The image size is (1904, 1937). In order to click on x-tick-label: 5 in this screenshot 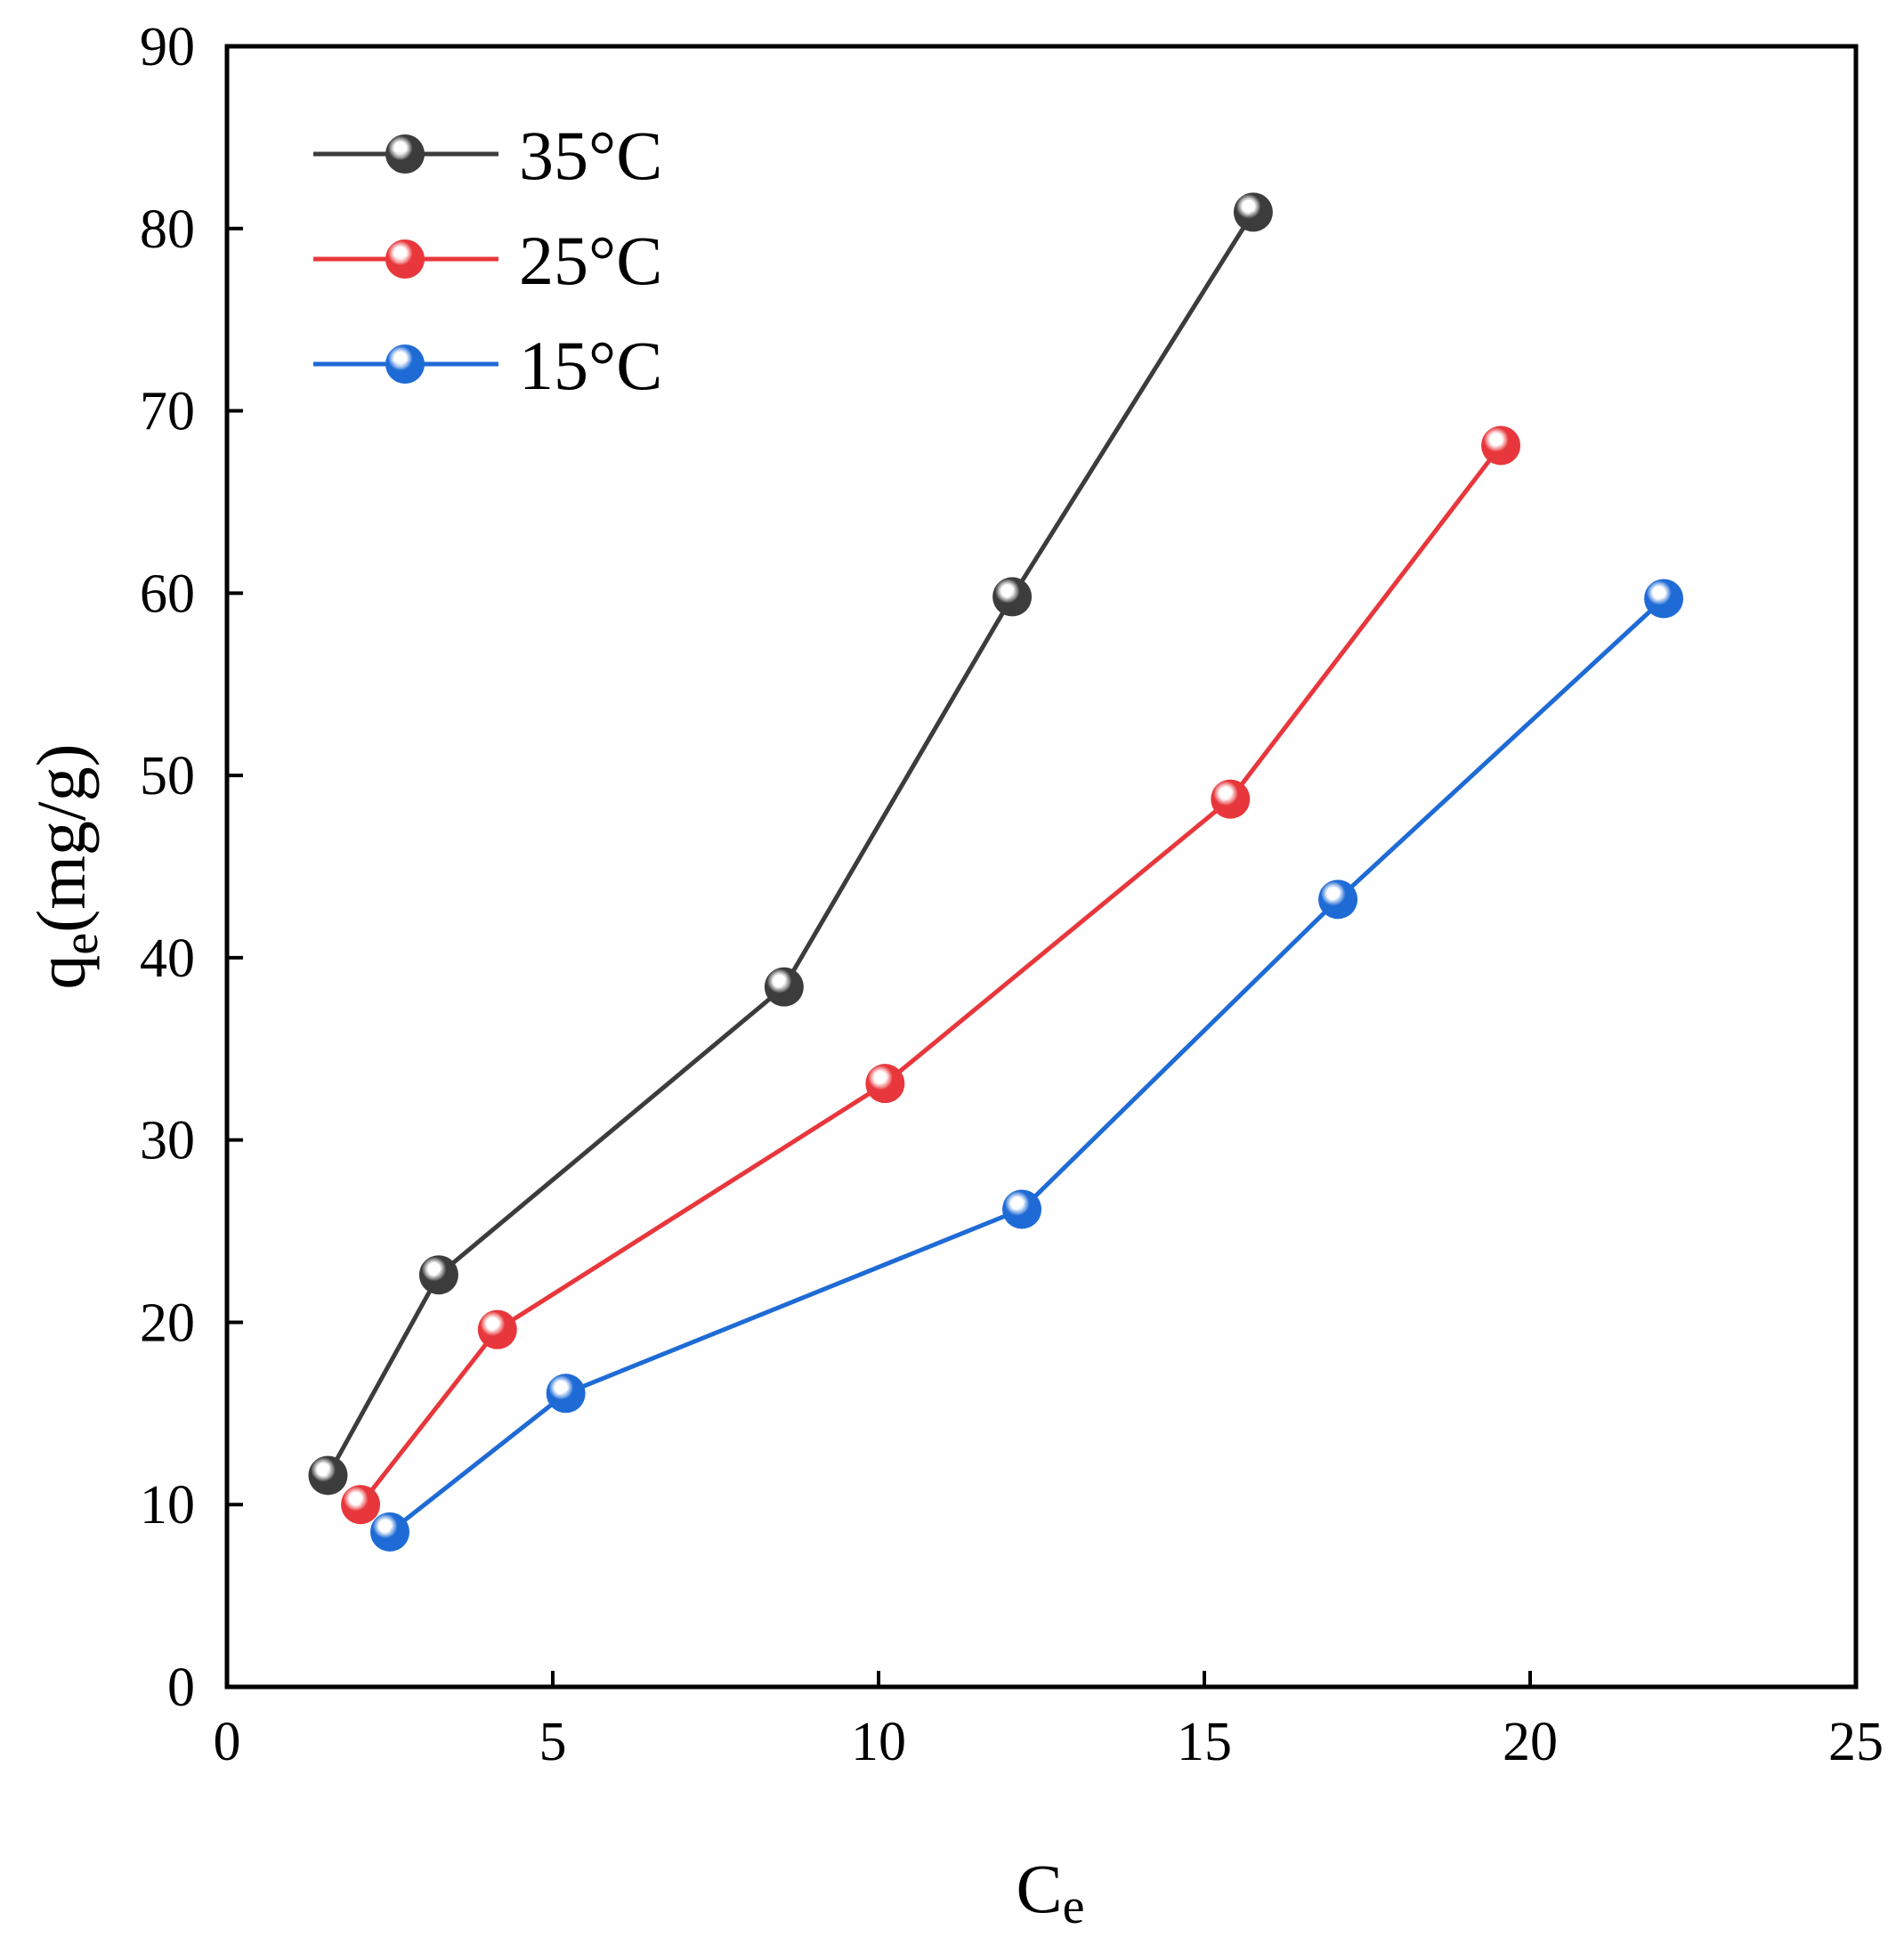, I will do `click(553, 1742)`.